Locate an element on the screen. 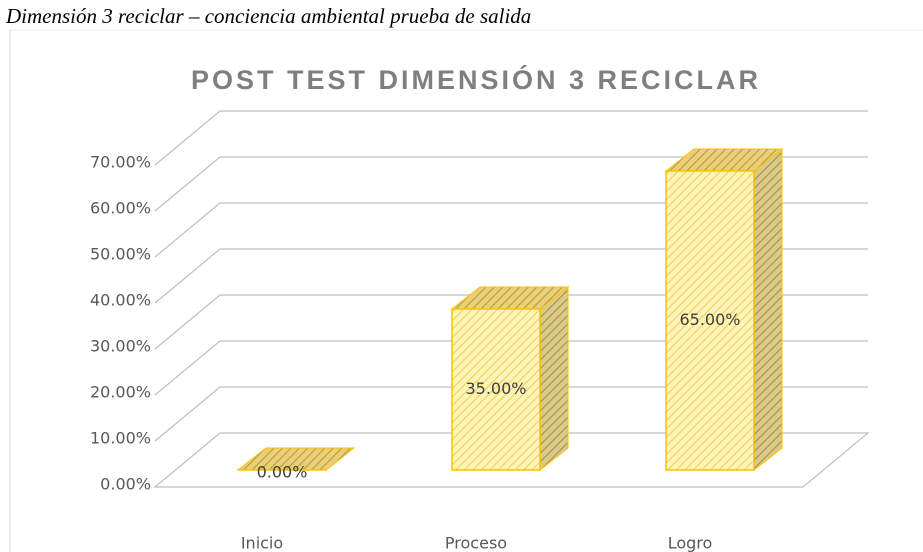  data-label: 35.00% is located at coordinates (495, 388).